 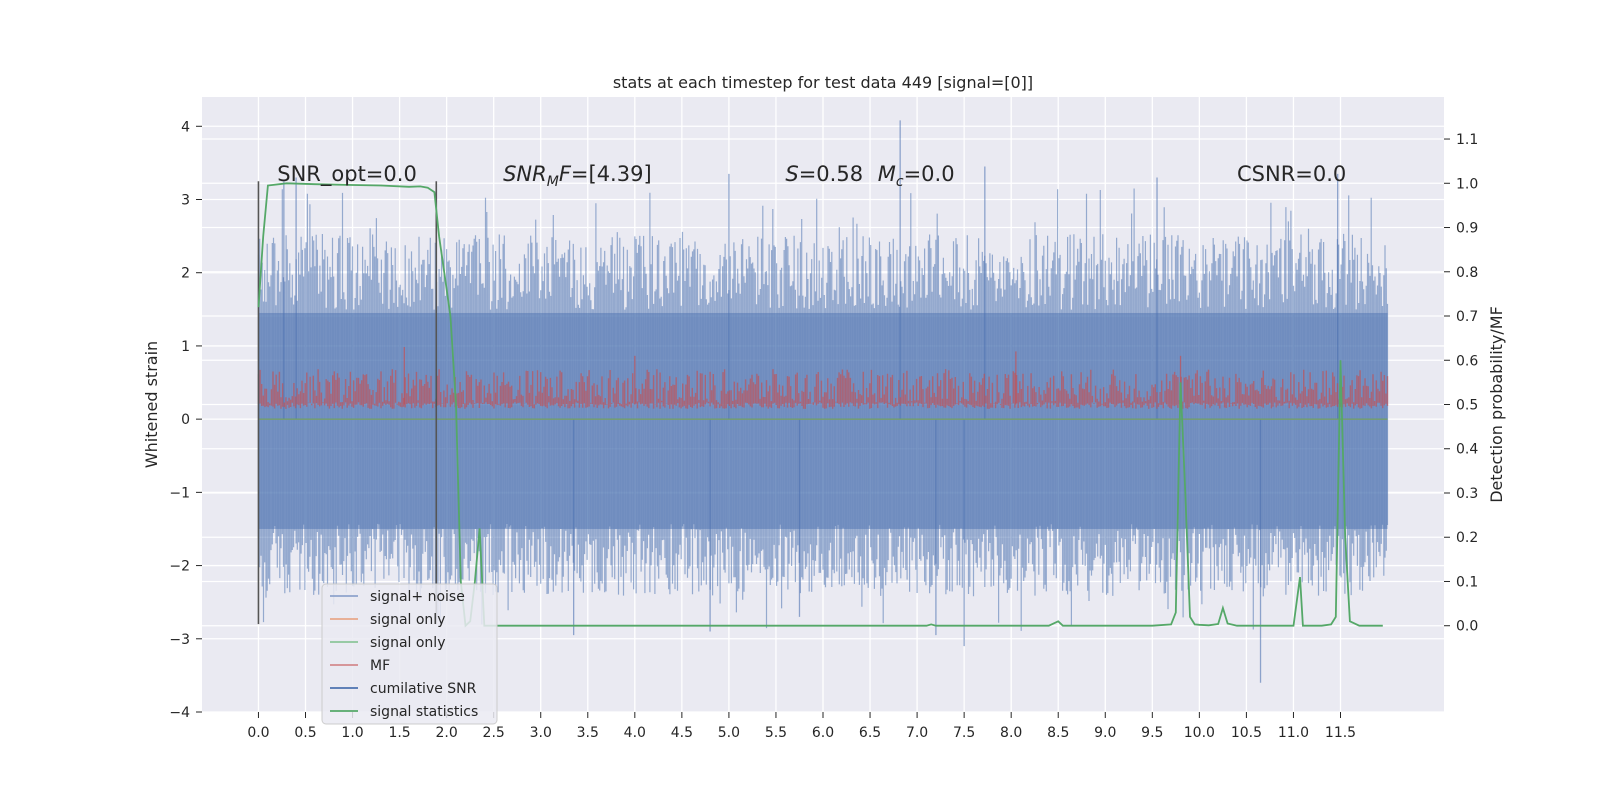 I want to click on legend-label: signal statistics, so click(x=424, y=712).